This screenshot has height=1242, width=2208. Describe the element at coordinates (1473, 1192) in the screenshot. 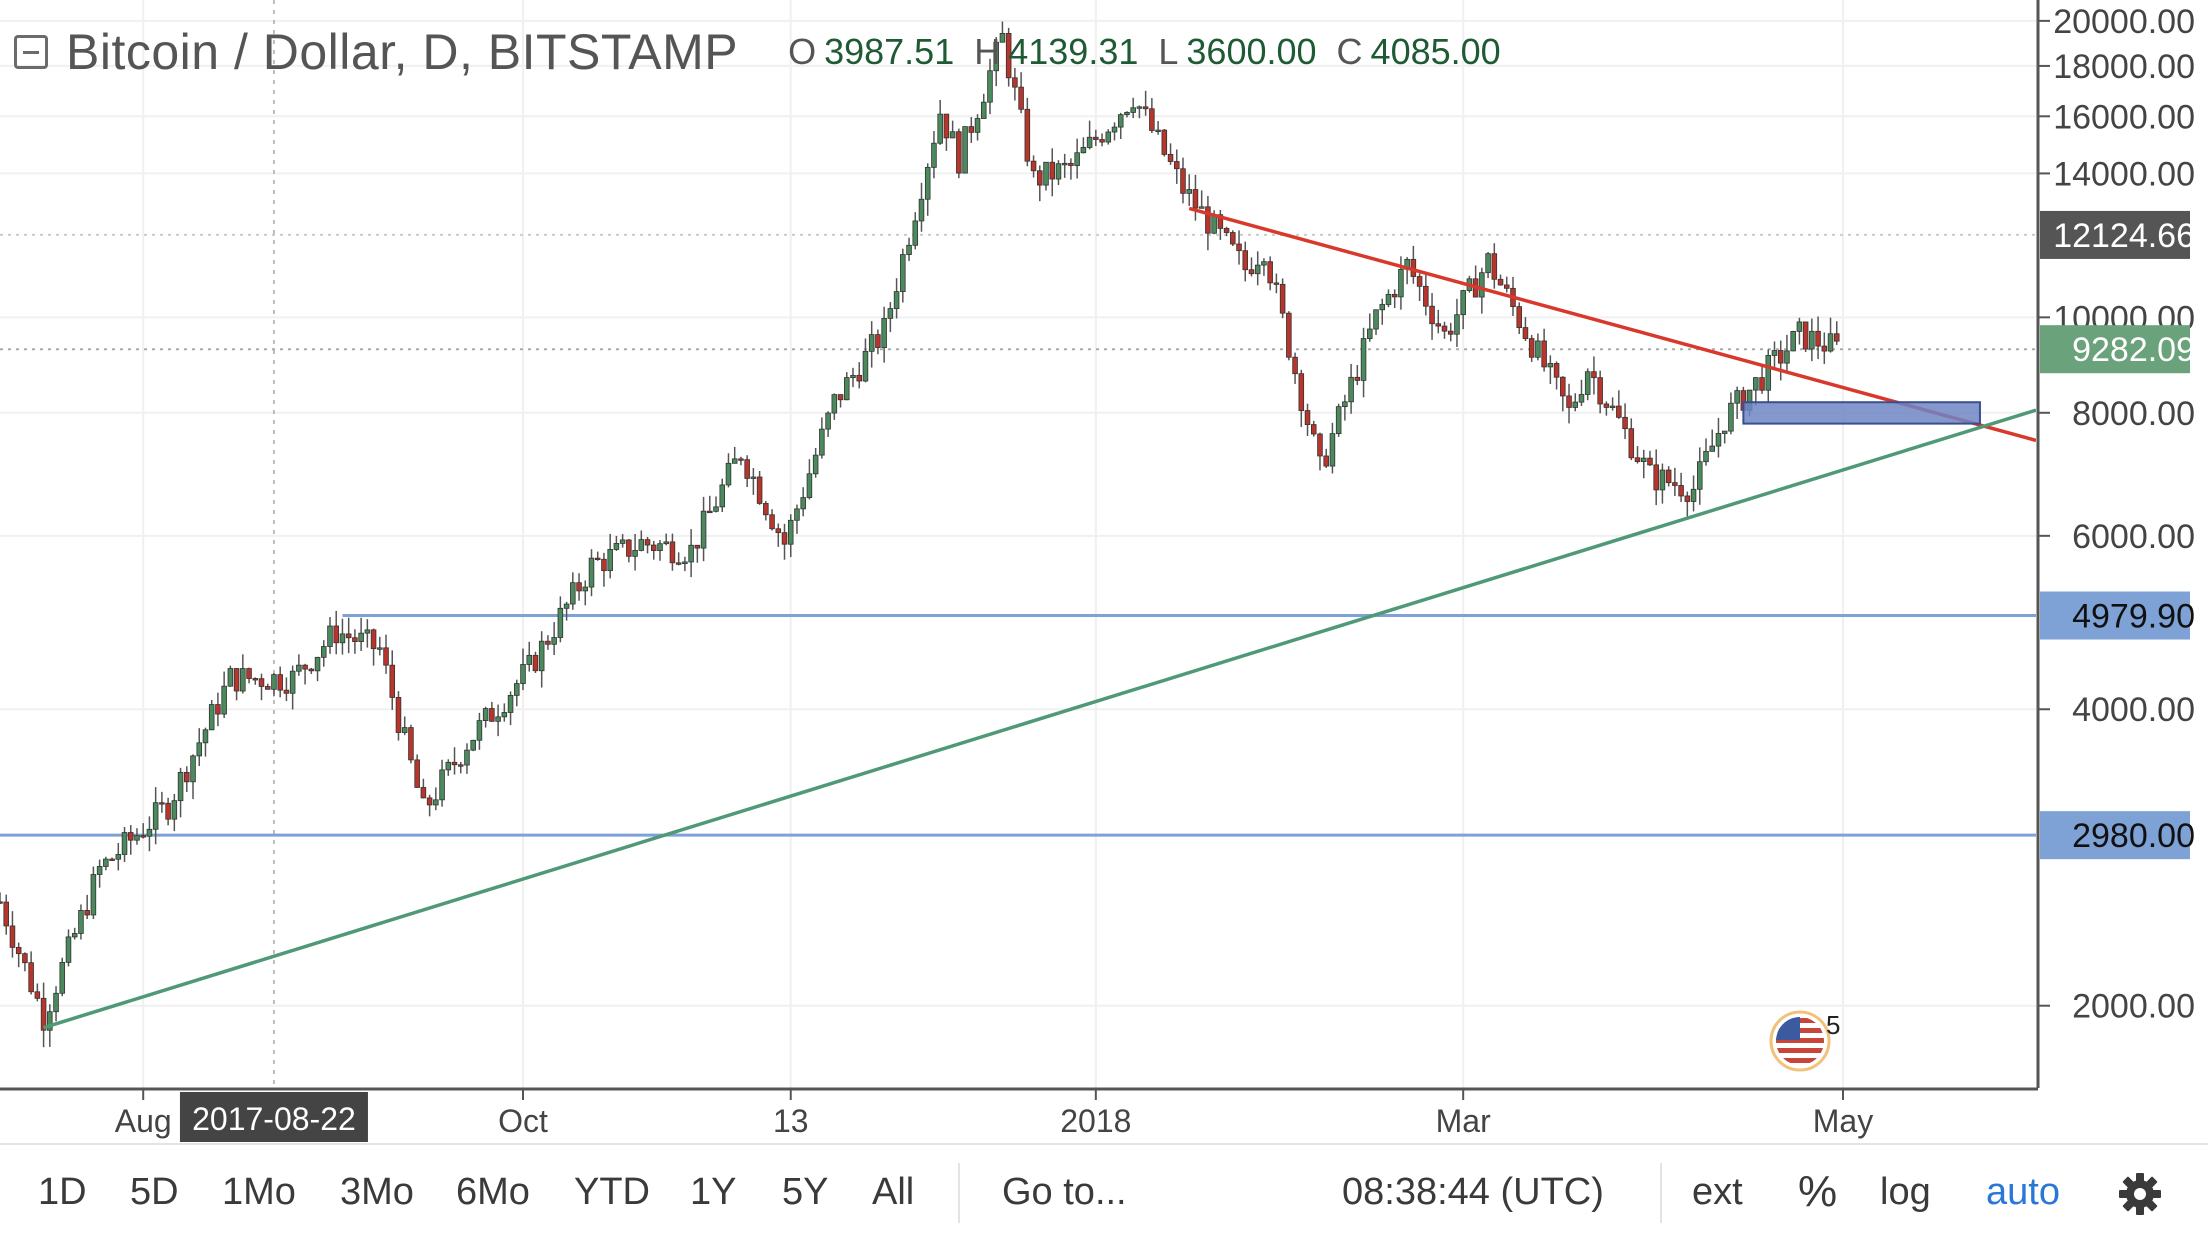

I see `utc-clock: 08:38:44 (UTC)` at that location.